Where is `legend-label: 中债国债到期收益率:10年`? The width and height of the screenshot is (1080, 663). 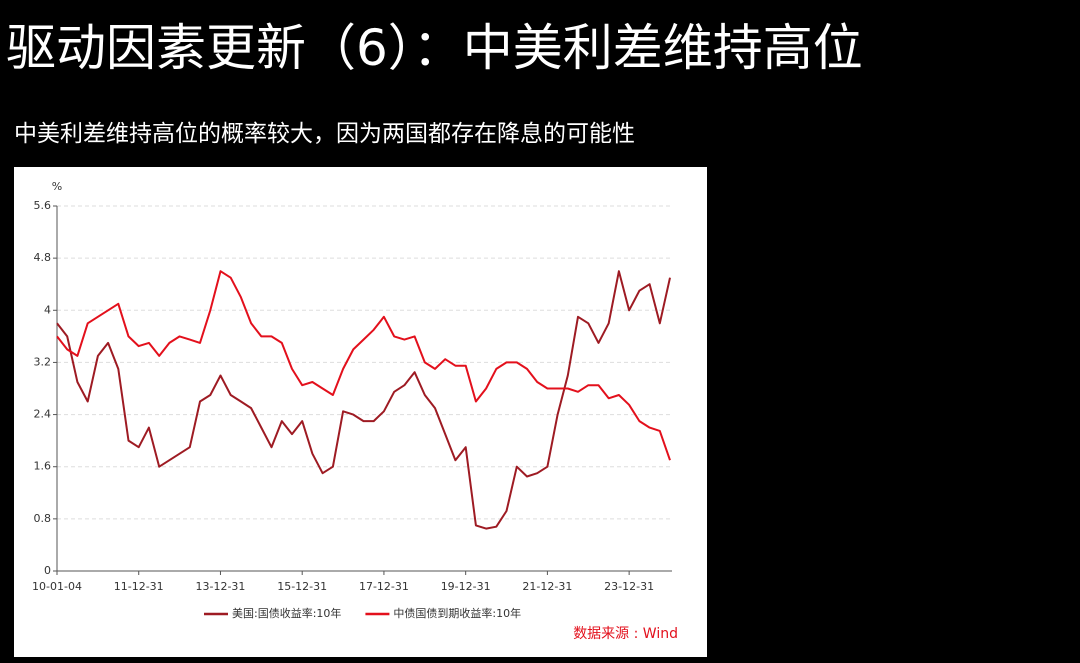
legend-label: 中债国债到期收益率:10年 is located at coordinates (457, 613).